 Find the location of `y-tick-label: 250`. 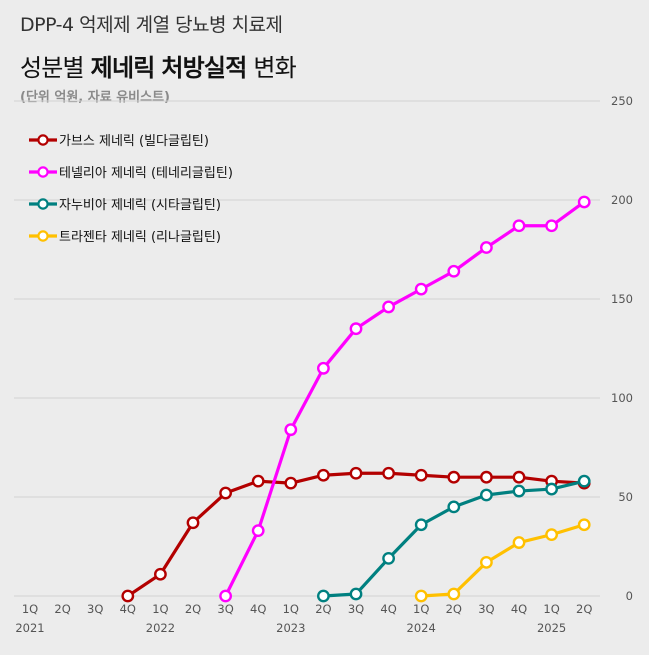

y-tick-label: 250 is located at coordinates (622, 101).